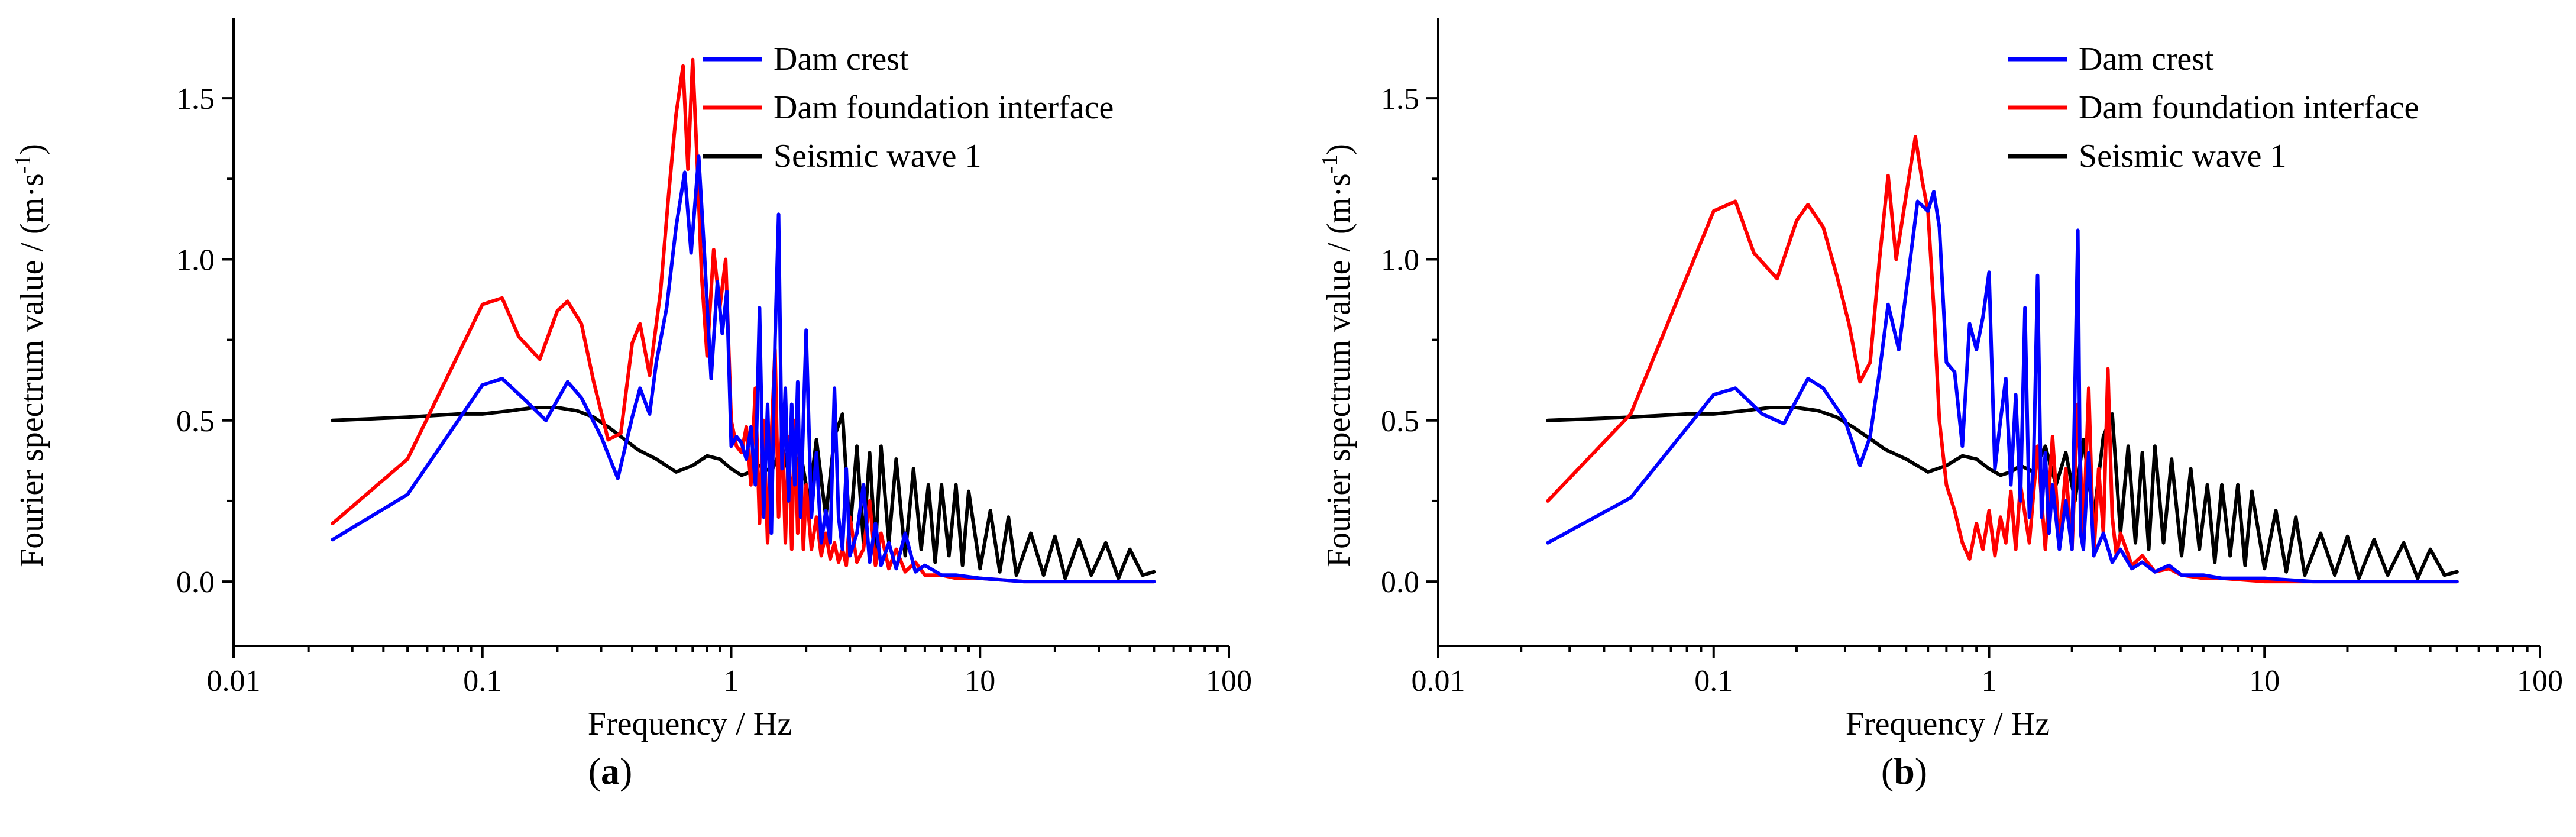  Describe the element at coordinates (610, 771) in the screenshot. I see `panel-label: (a)` at that location.